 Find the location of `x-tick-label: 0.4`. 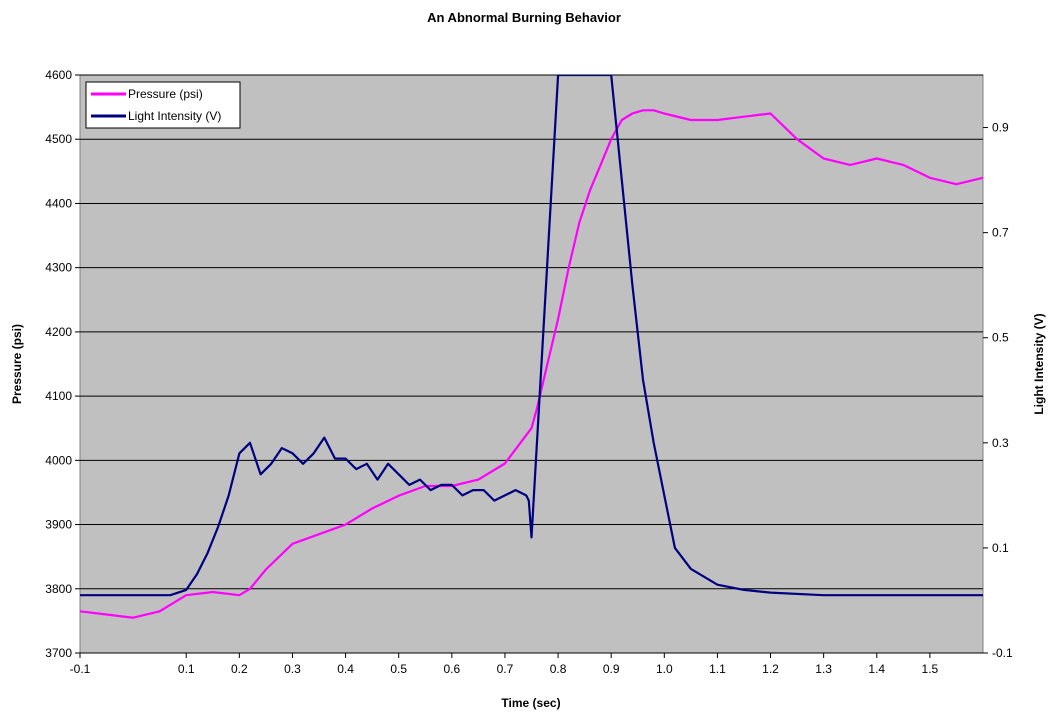

x-tick-label: 0.4 is located at coordinates (345, 669).